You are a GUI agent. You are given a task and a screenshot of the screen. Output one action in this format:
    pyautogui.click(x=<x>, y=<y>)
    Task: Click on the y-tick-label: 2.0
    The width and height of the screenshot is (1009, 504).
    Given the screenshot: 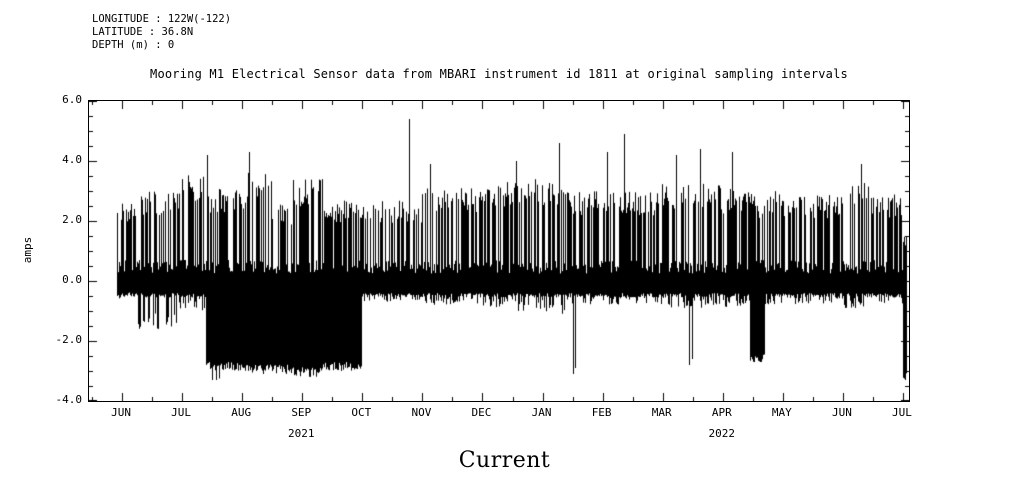 What is the action you would take?
    pyautogui.click(x=72, y=219)
    